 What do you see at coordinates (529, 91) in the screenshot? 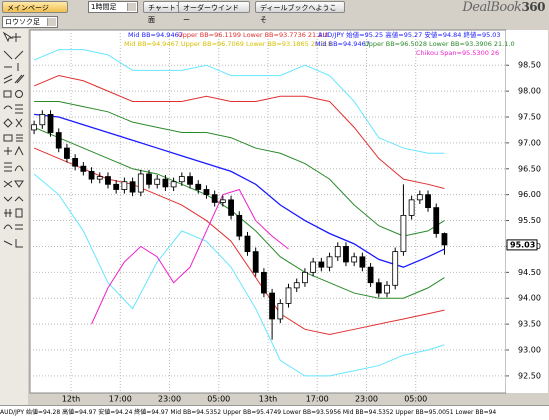
I see `y-tick-label: 98.00` at bounding box center [529, 91].